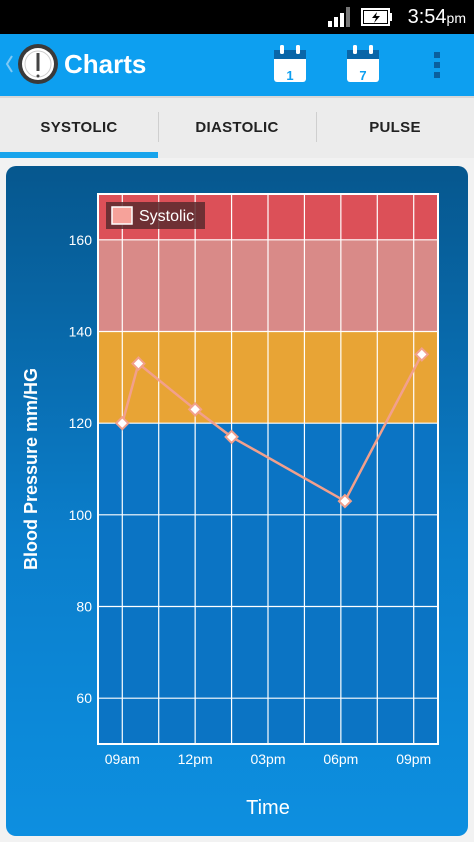 This screenshot has height=842, width=474. What do you see at coordinates (237, 17) in the screenshot?
I see `status-bar: 3:54pm` at bounding box center [237, 17].